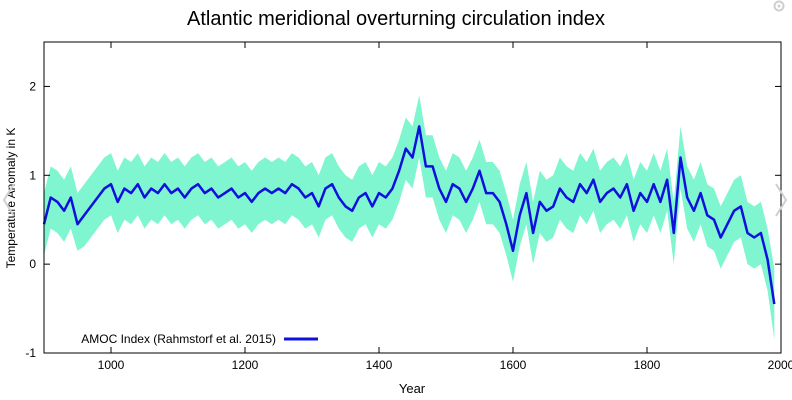 The image size is (792, 400). What do you see at coordinates (111, 365) in the screenshot?
I see `x-tick-label: 1000` at bounding box center [111, 365].